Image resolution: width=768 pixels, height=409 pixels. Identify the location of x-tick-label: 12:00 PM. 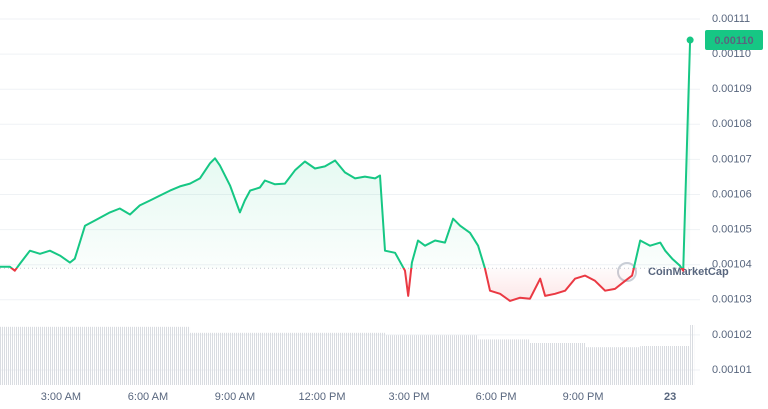
(321, 397).